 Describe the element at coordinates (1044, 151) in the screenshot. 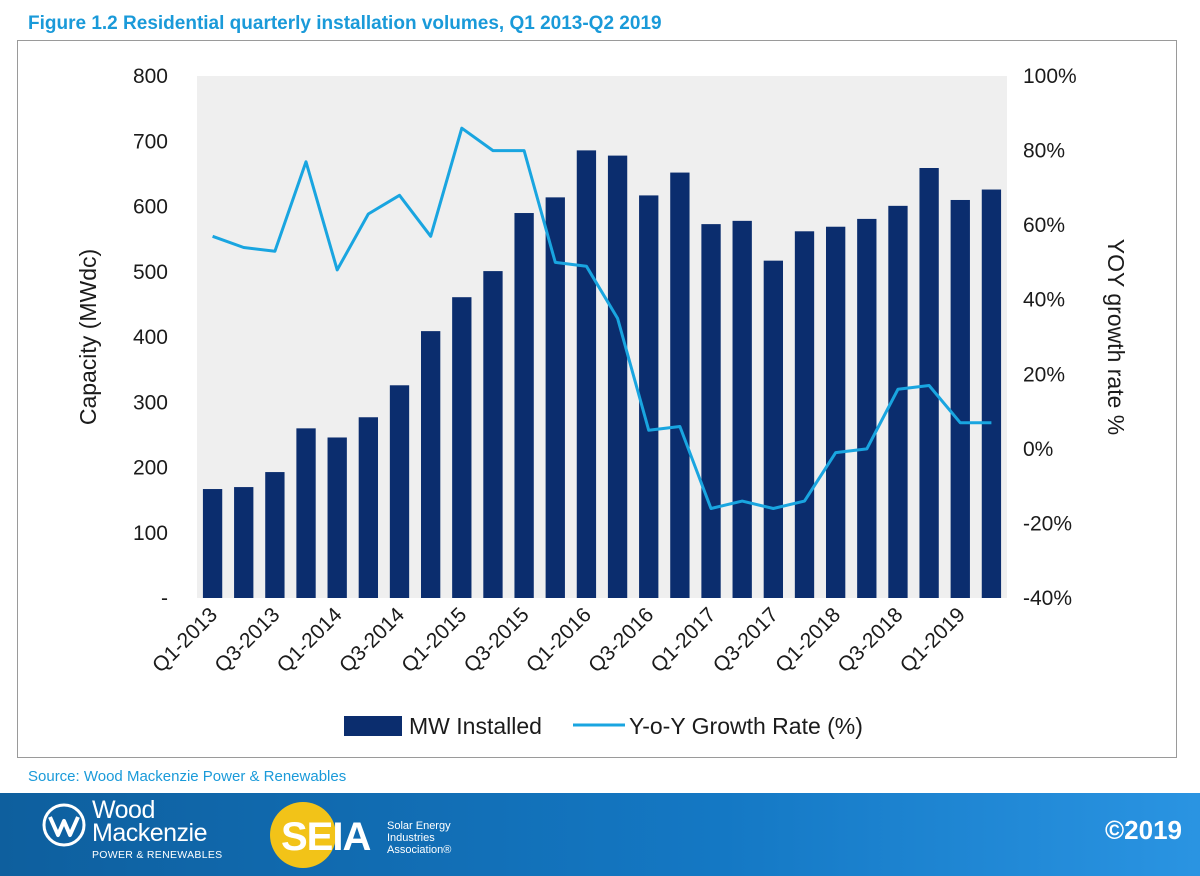

I see `y-right-tick-label: 80%` at that location.